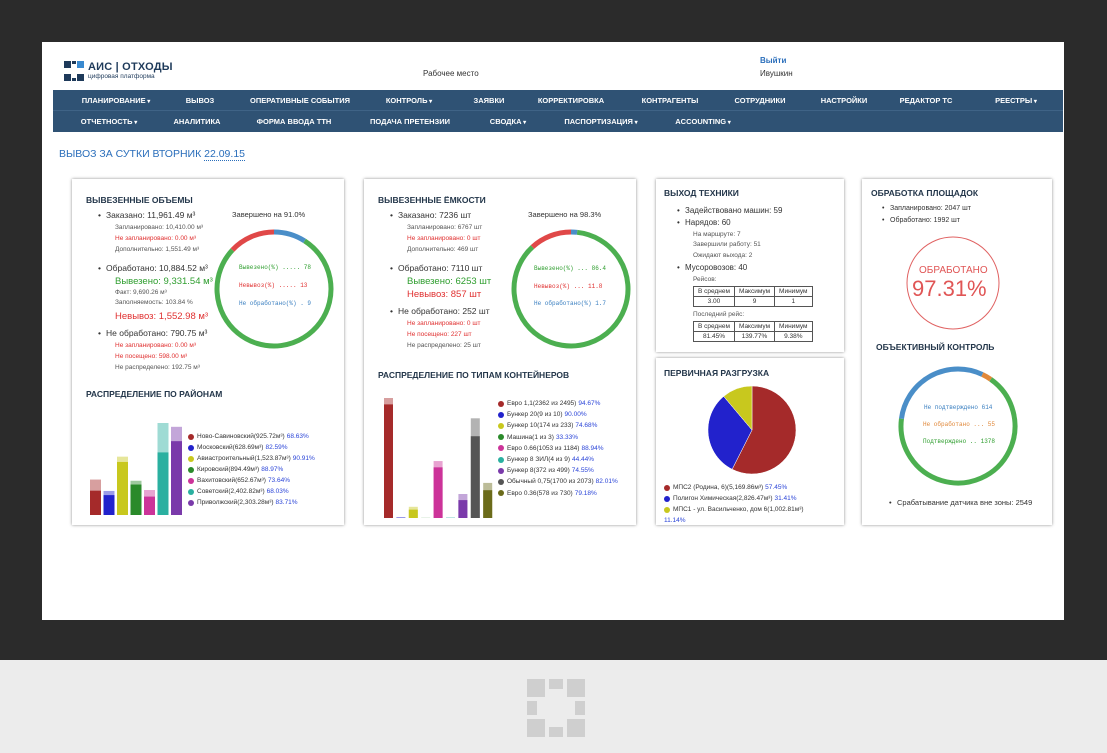  I want to click on app-logo: АИС | ОТХОДЫ цифровая платформа, so click(118, 71).